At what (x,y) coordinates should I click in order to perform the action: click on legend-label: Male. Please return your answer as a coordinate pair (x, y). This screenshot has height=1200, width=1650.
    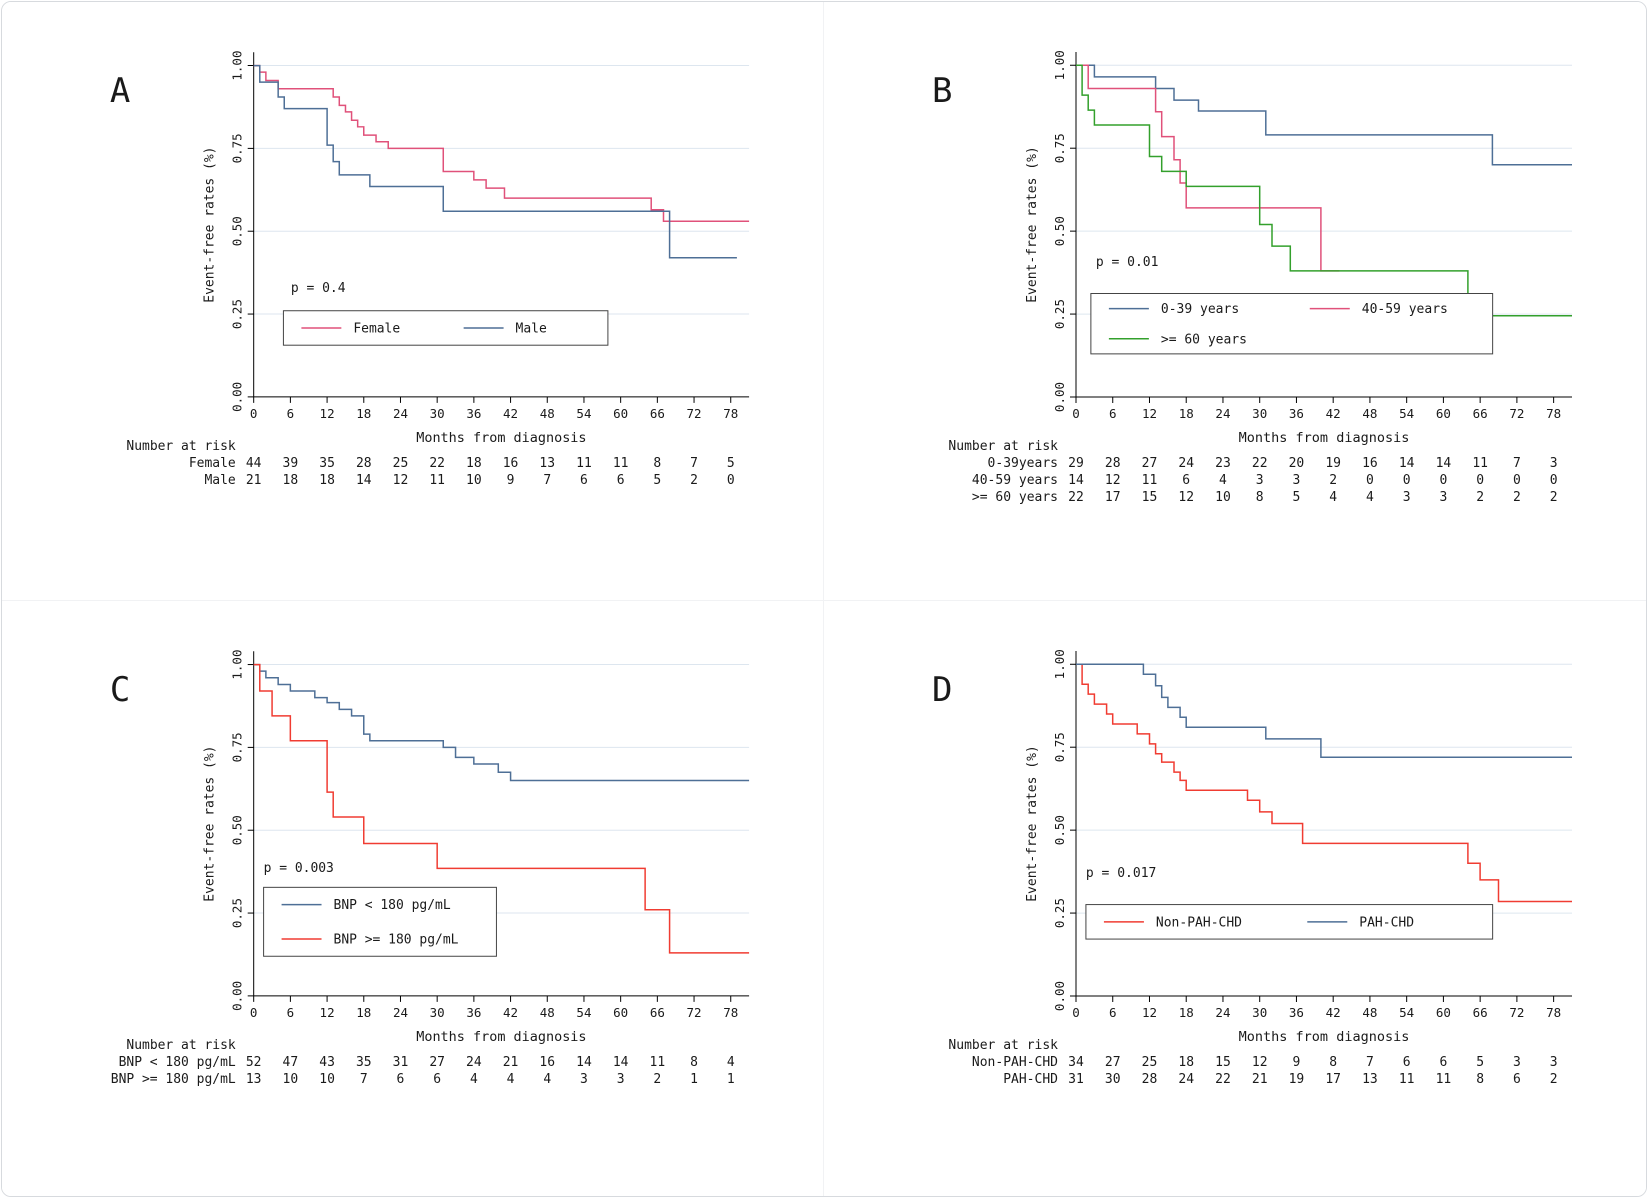
    Looking at the image, I should click on (531, 328).